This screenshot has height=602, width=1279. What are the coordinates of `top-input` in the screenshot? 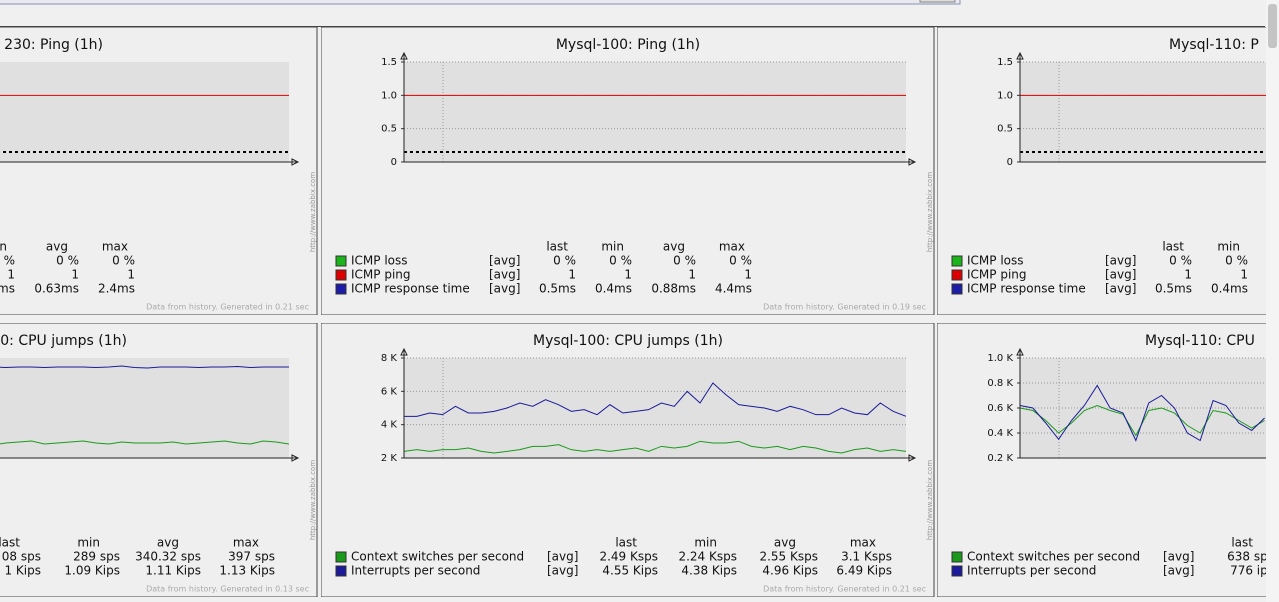 It's located at (480, 2).